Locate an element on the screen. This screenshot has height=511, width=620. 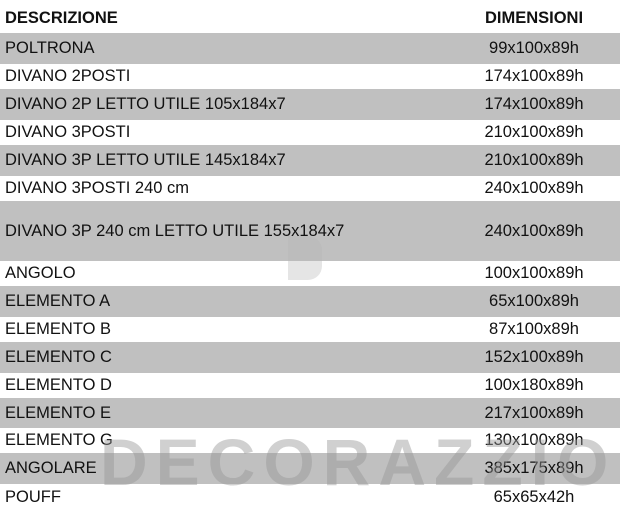
row-dimensions: 100x100x89h is located at coordinates (534, 273).